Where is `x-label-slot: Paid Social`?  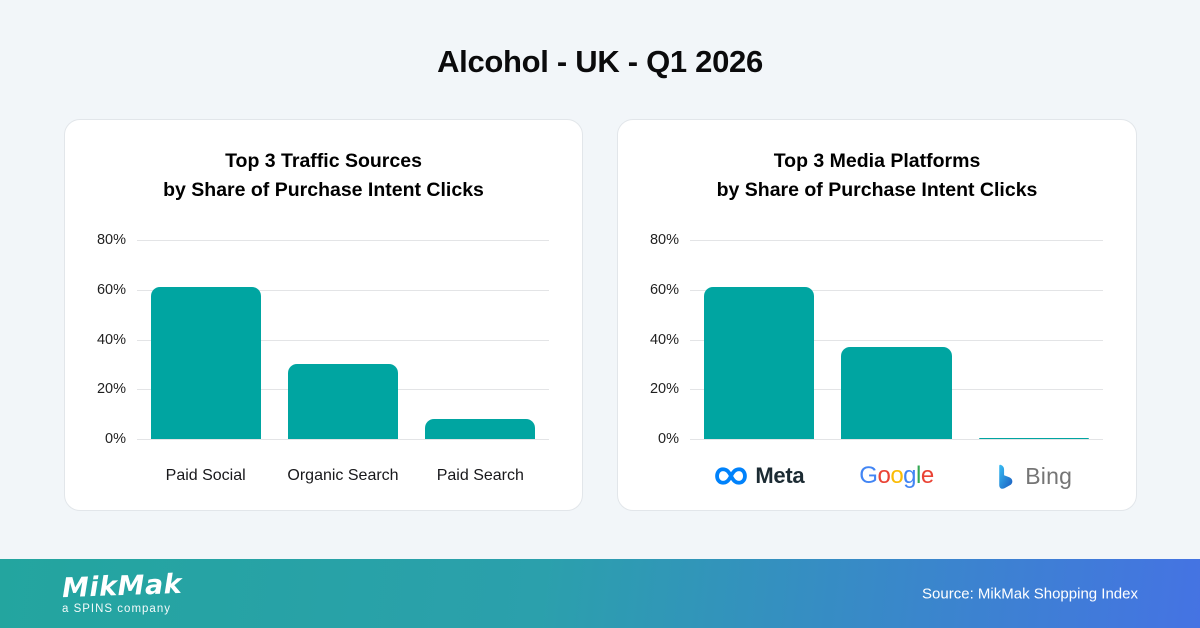 x-label-slot: Paid Social is located at coordinates (205, 476).